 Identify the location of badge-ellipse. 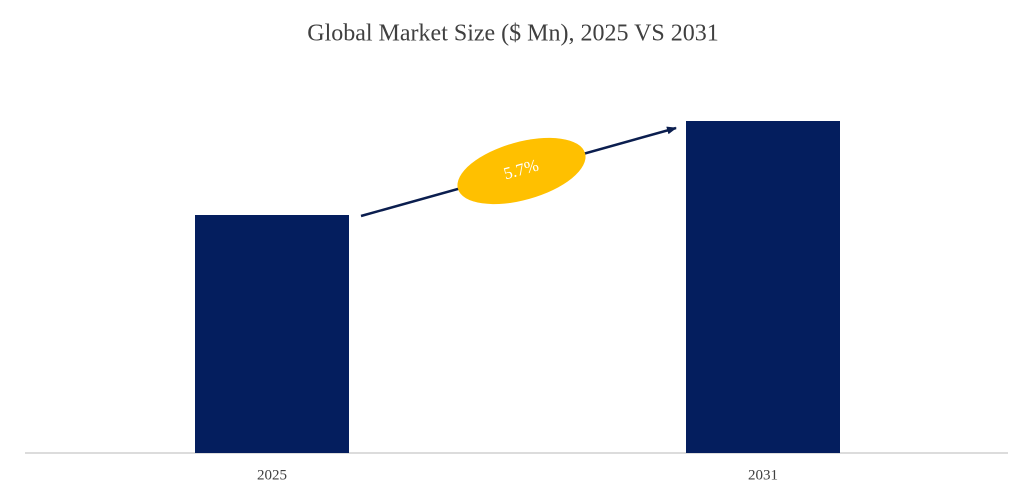
(521, 171).